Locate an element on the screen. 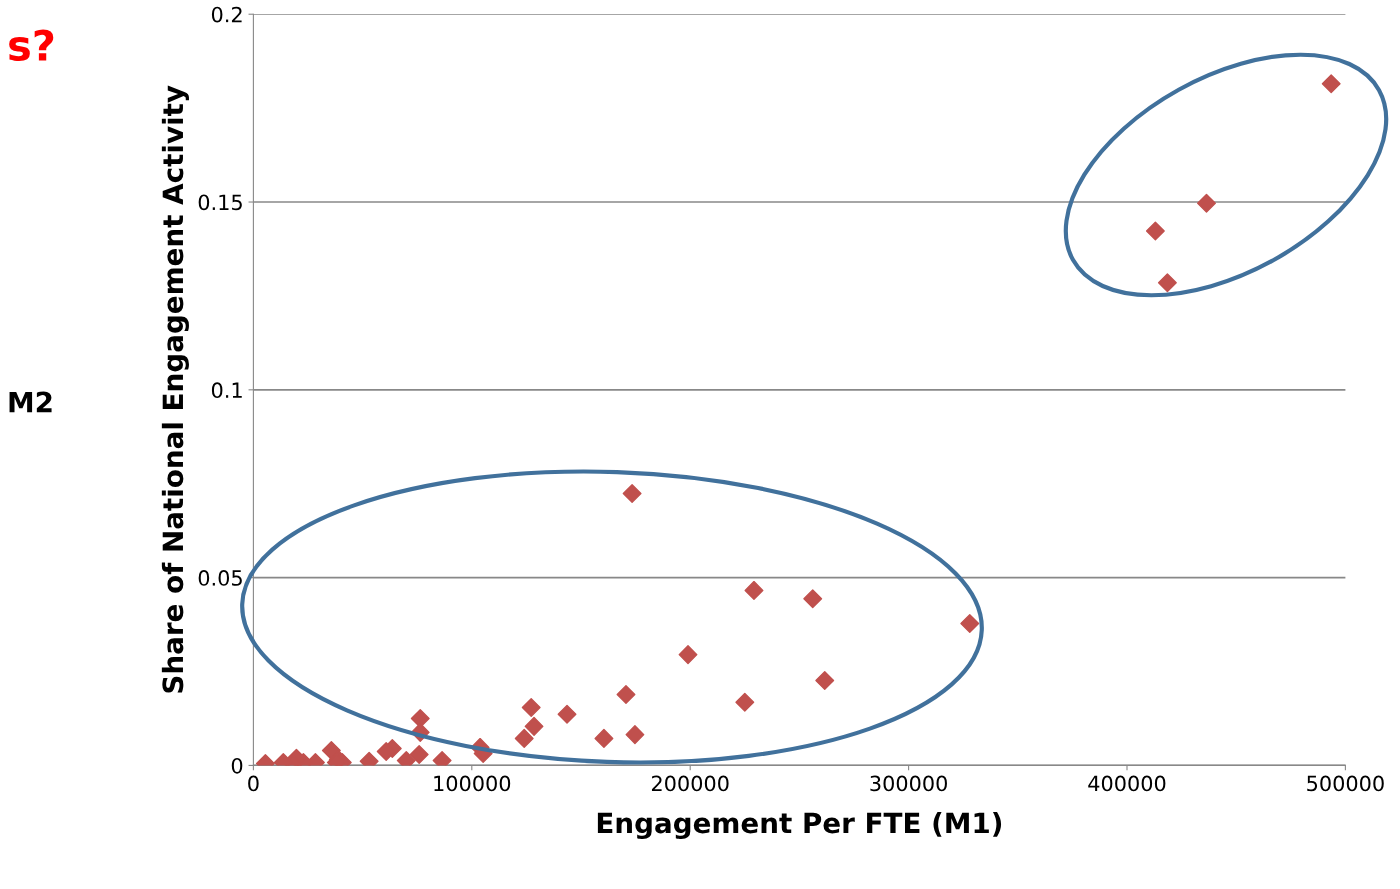  x-axis-title: Engagement Per FTE (M1) is located at coordinates (799, 825).